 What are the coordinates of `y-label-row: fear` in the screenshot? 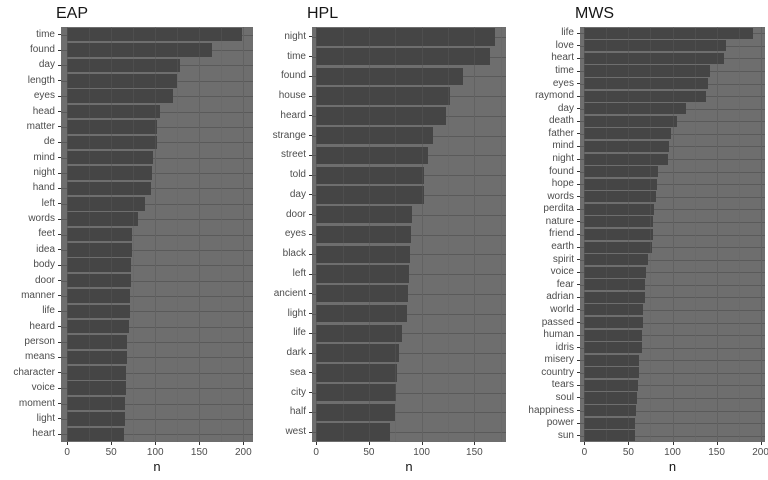 It's located at (545, 285).